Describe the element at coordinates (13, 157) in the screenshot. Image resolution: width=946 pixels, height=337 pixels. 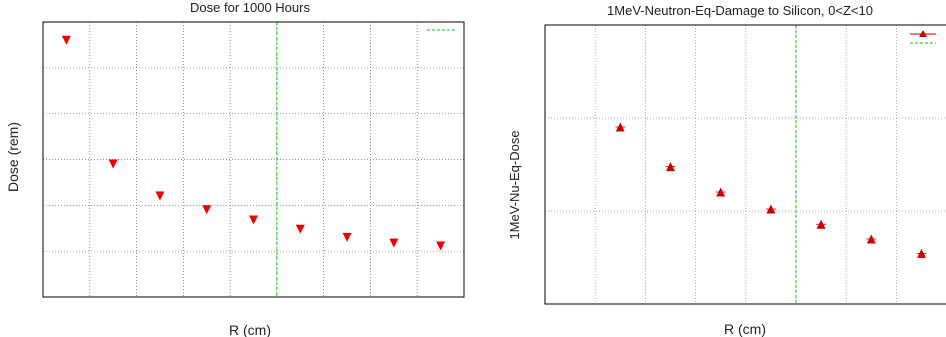
I see `y-axis-label: Dose (rem)` at that location.